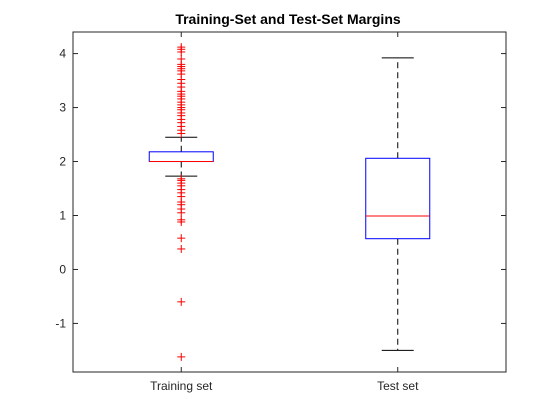 This screenshot has height=420, width=560. Describe the element at coordinates (288, 19) in the screenshot. I see `chart-title: Training-Set and Test-Set Margins` at that location.